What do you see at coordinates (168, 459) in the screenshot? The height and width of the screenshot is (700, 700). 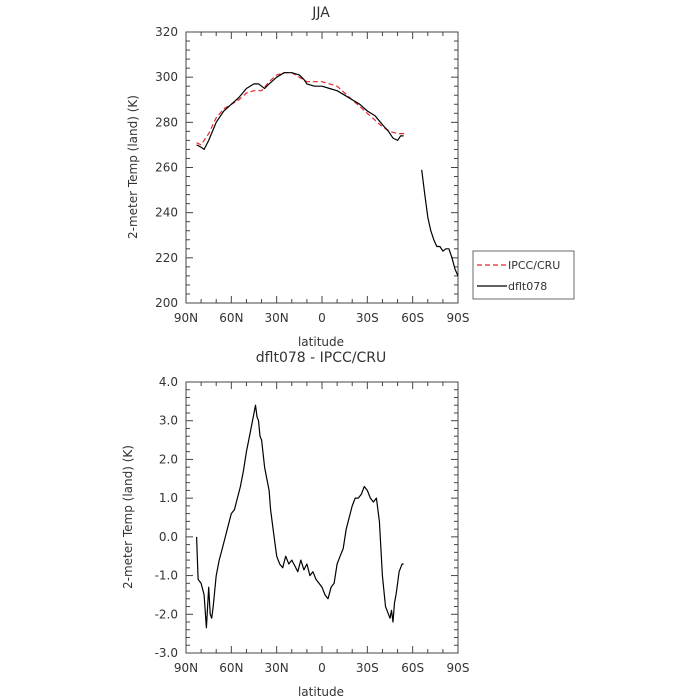 I see `y-tick-label: 2.0` at bounding box center [168, 459].